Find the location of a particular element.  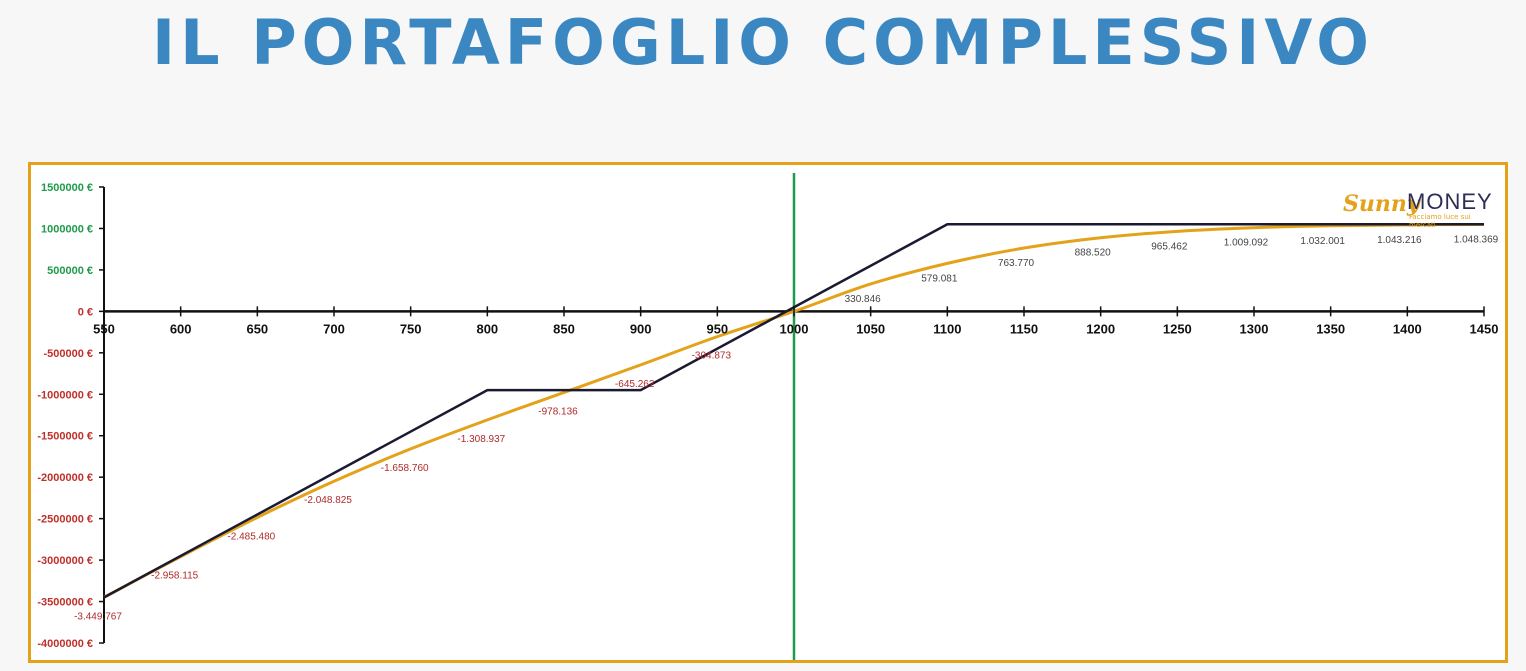

x-tick-label: 1000 is located at coordinates (794, 328).